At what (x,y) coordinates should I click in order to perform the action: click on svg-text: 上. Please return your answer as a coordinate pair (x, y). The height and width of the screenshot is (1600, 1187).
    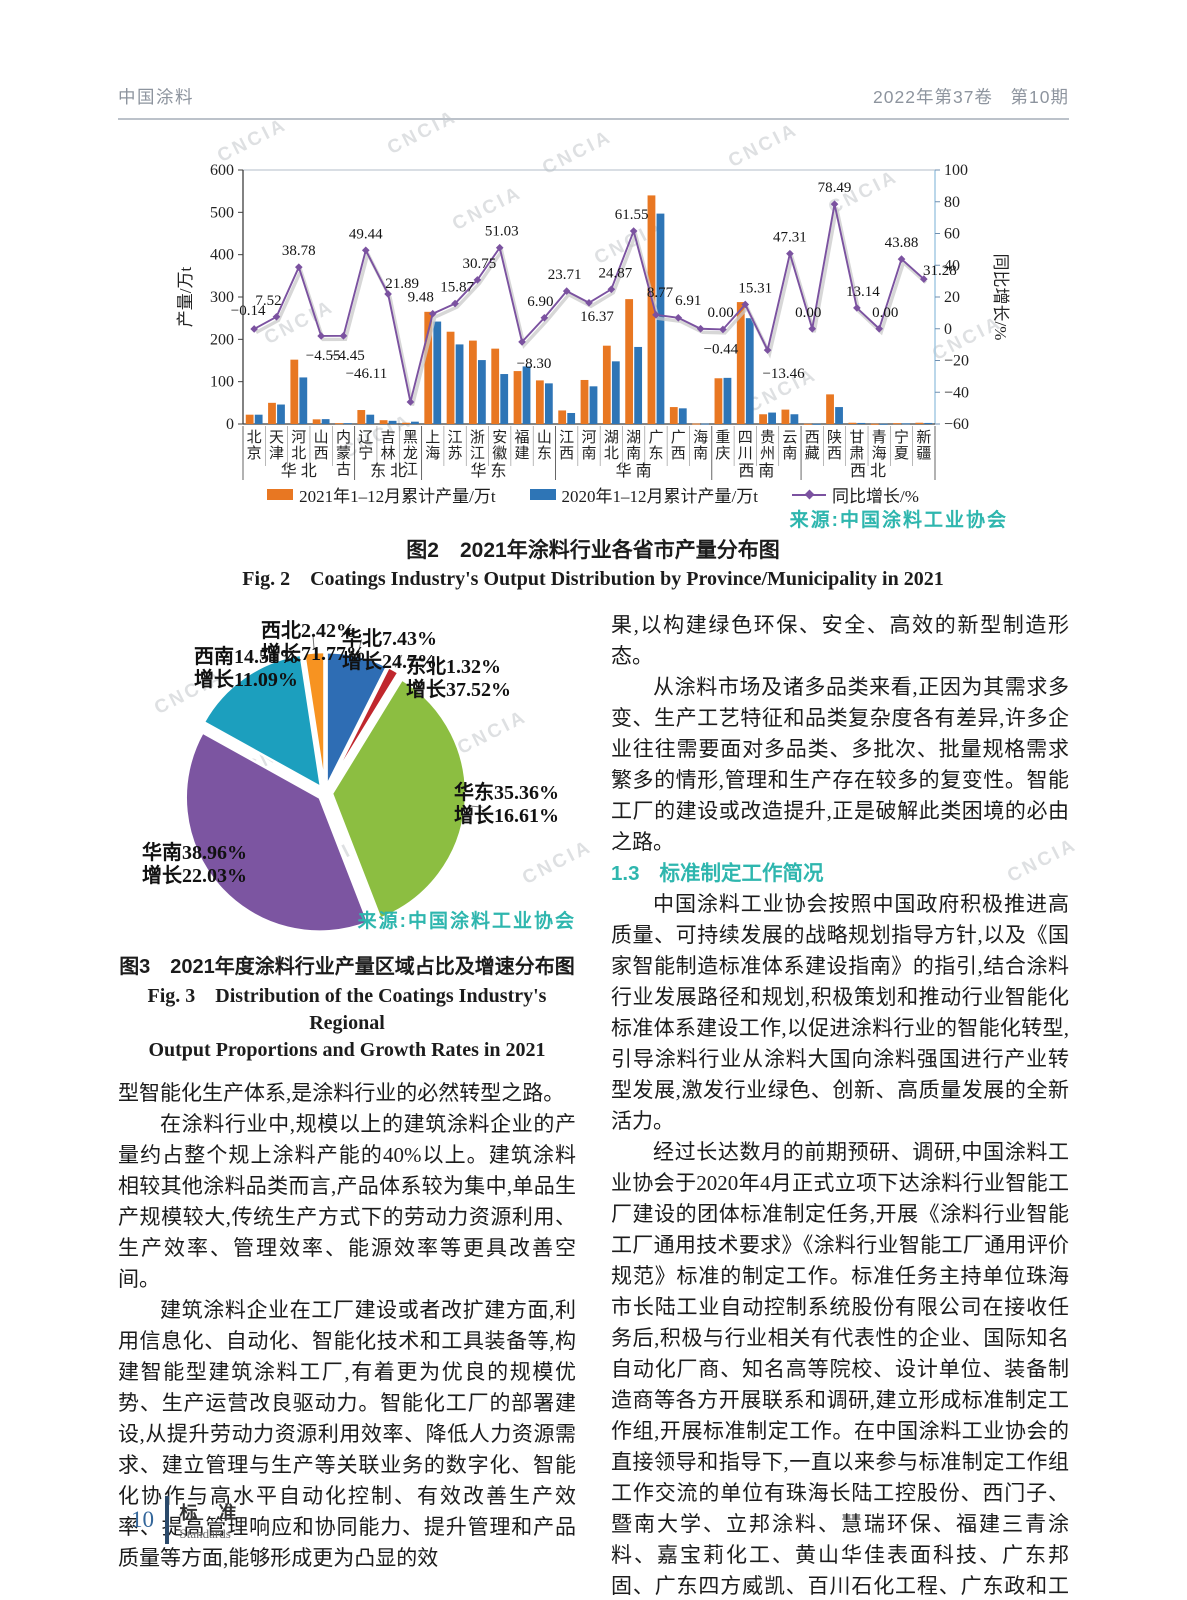
    Looking at the image, I should click on (432, 437).